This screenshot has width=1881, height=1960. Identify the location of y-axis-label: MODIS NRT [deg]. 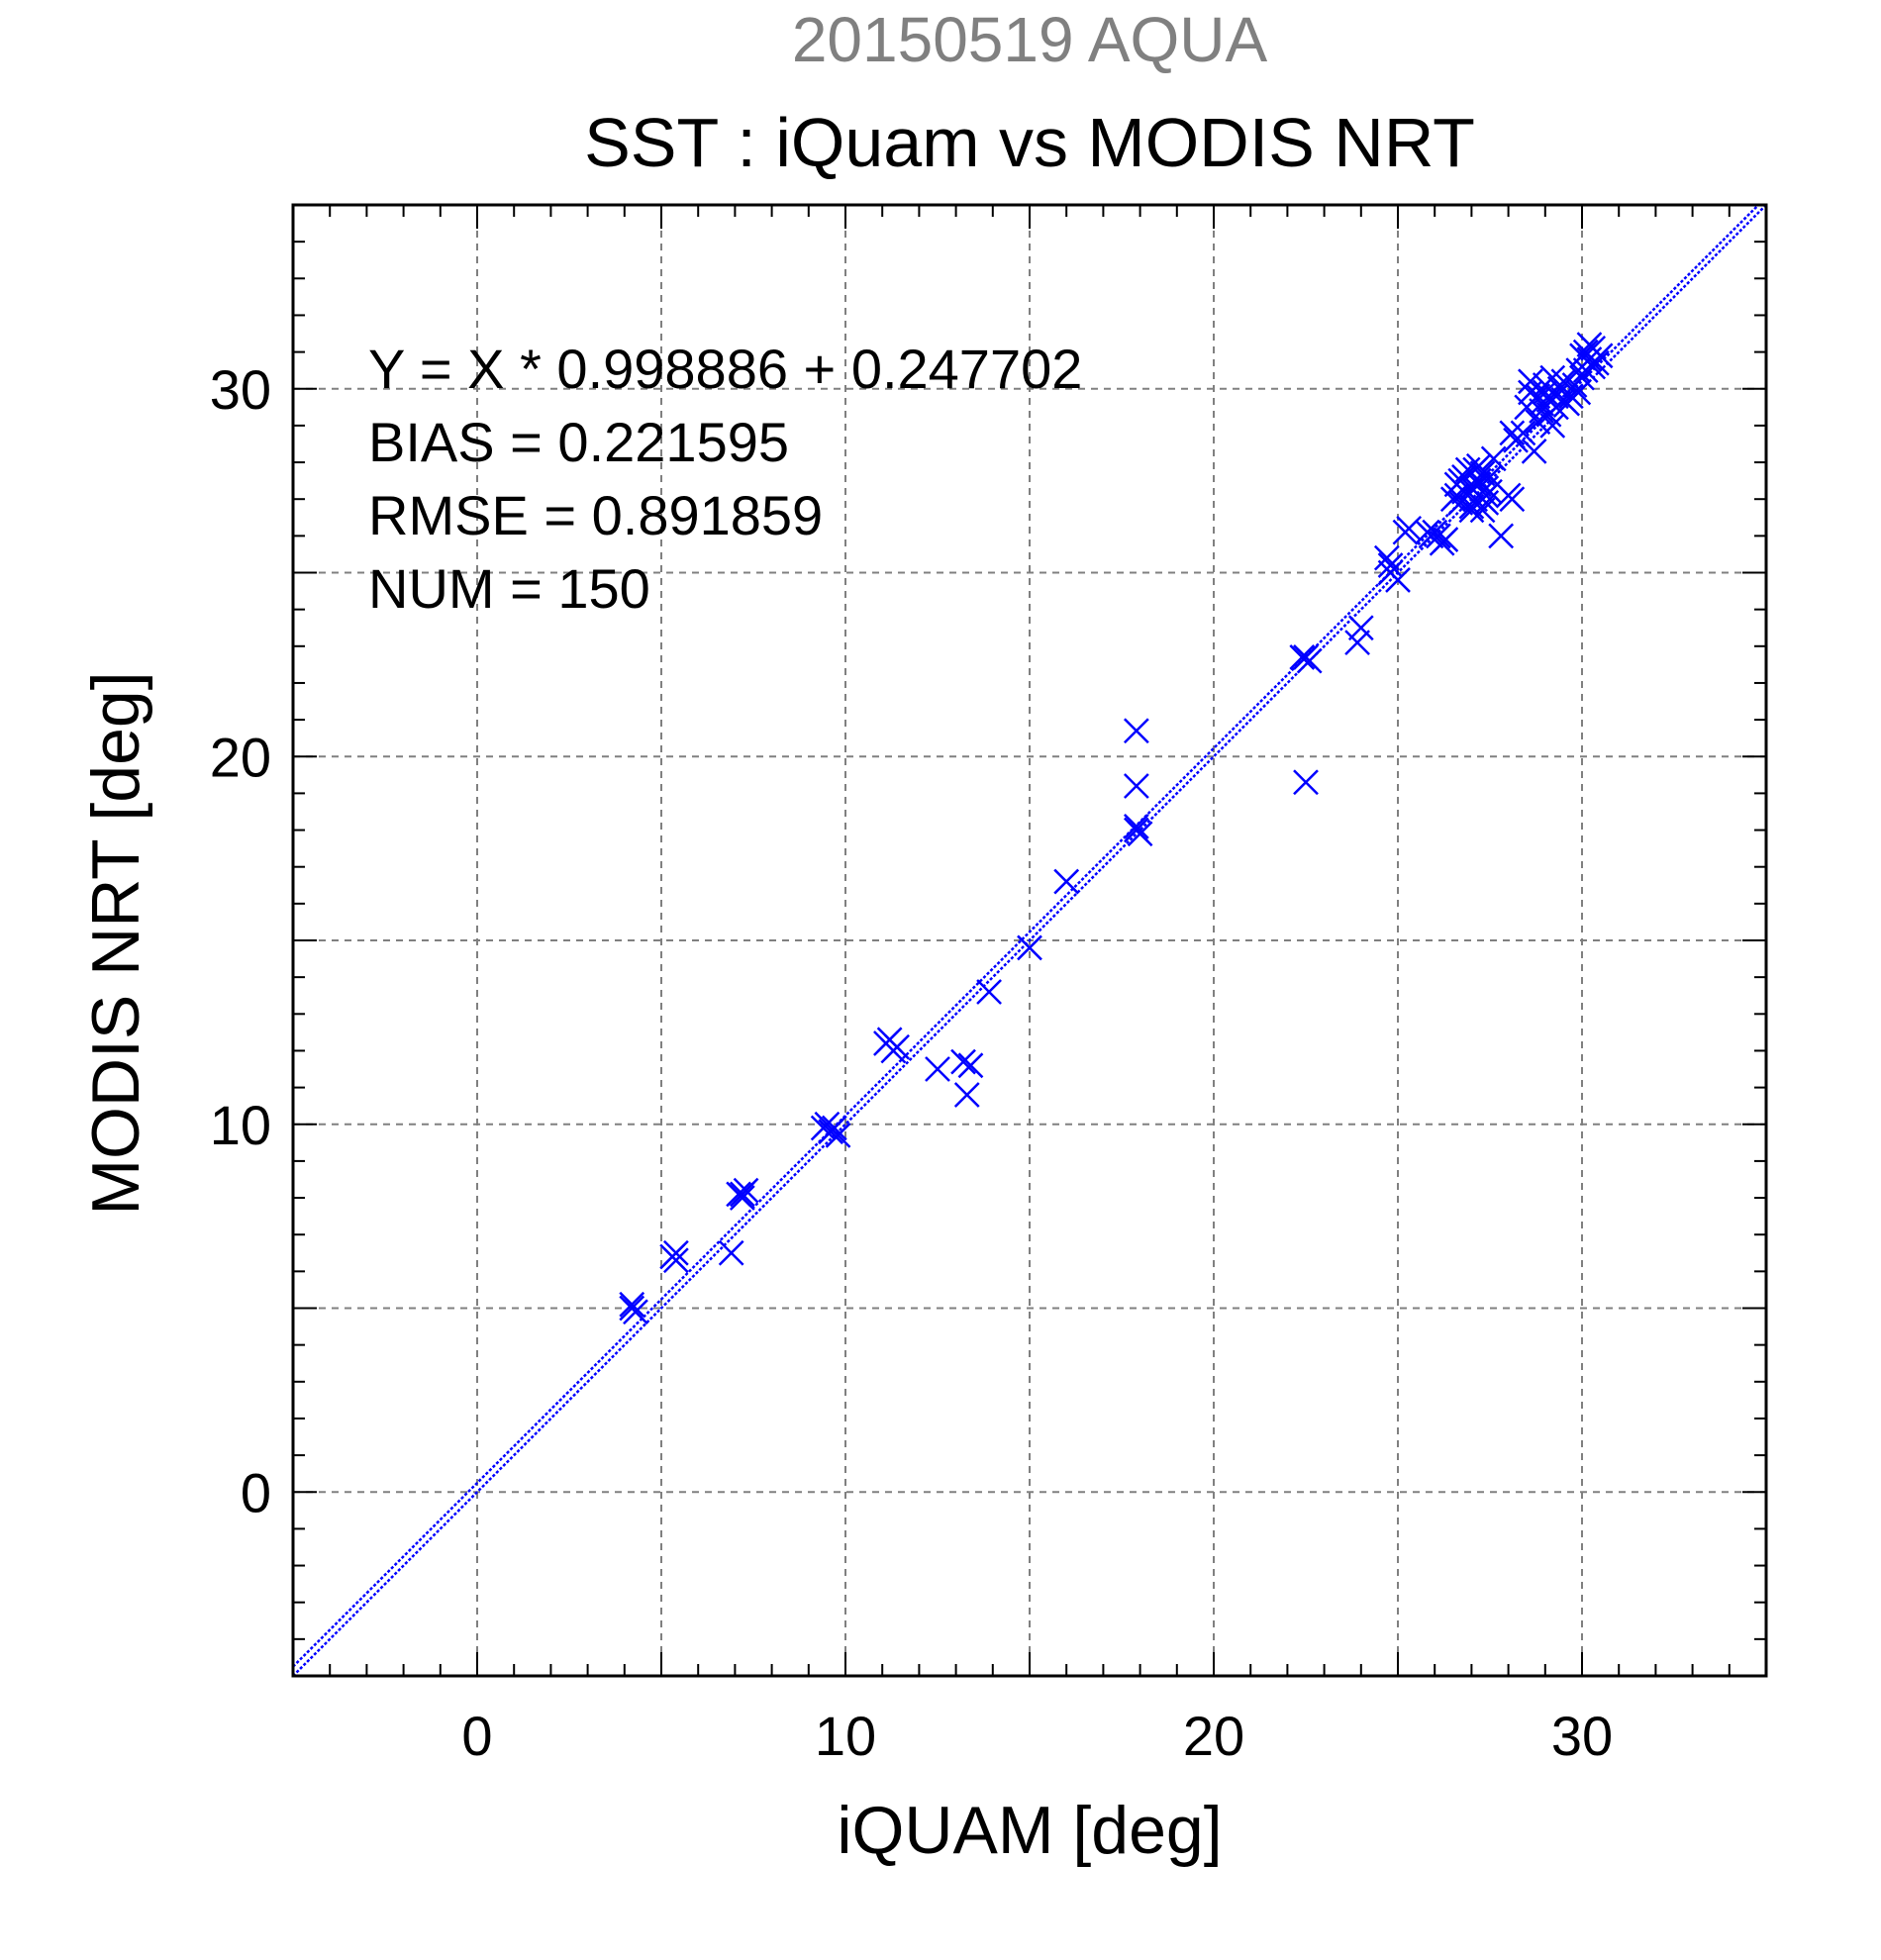
(115, 943).